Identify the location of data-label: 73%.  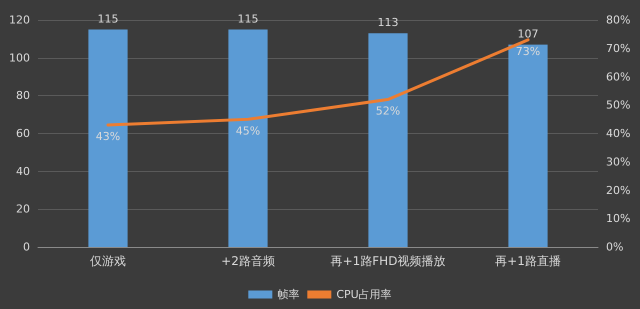
(528, 51).